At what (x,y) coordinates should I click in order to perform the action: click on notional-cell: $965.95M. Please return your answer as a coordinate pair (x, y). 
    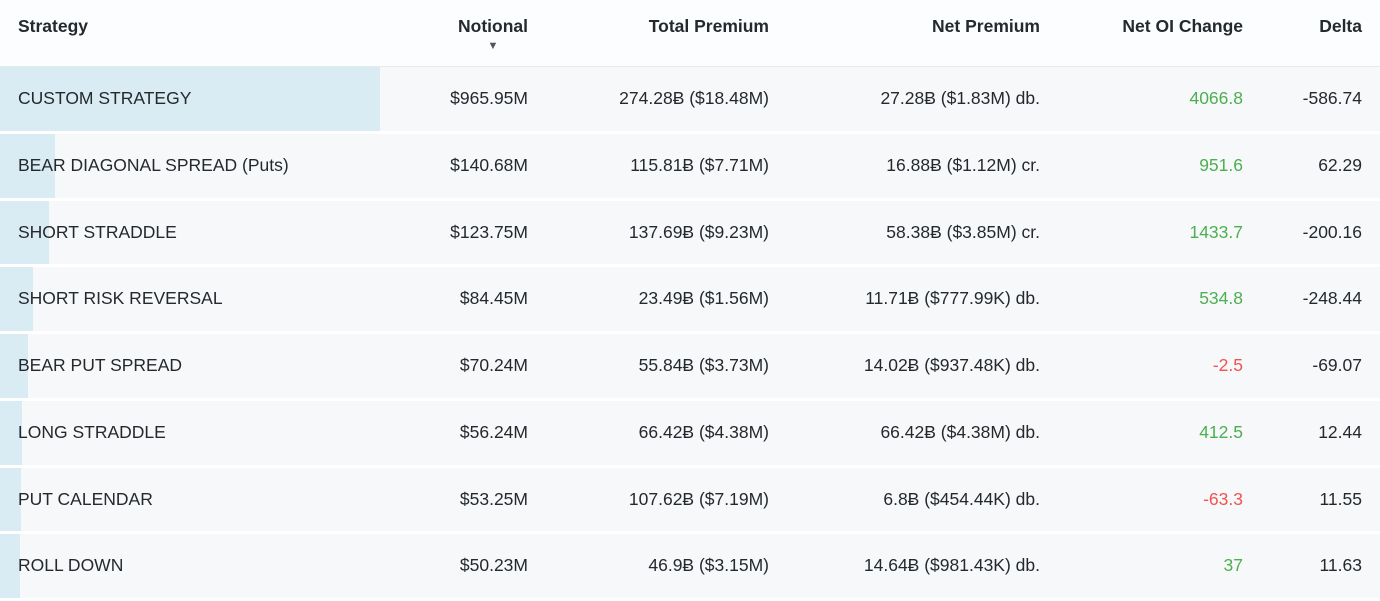
    Looking at the image, I should click on (489, 98).